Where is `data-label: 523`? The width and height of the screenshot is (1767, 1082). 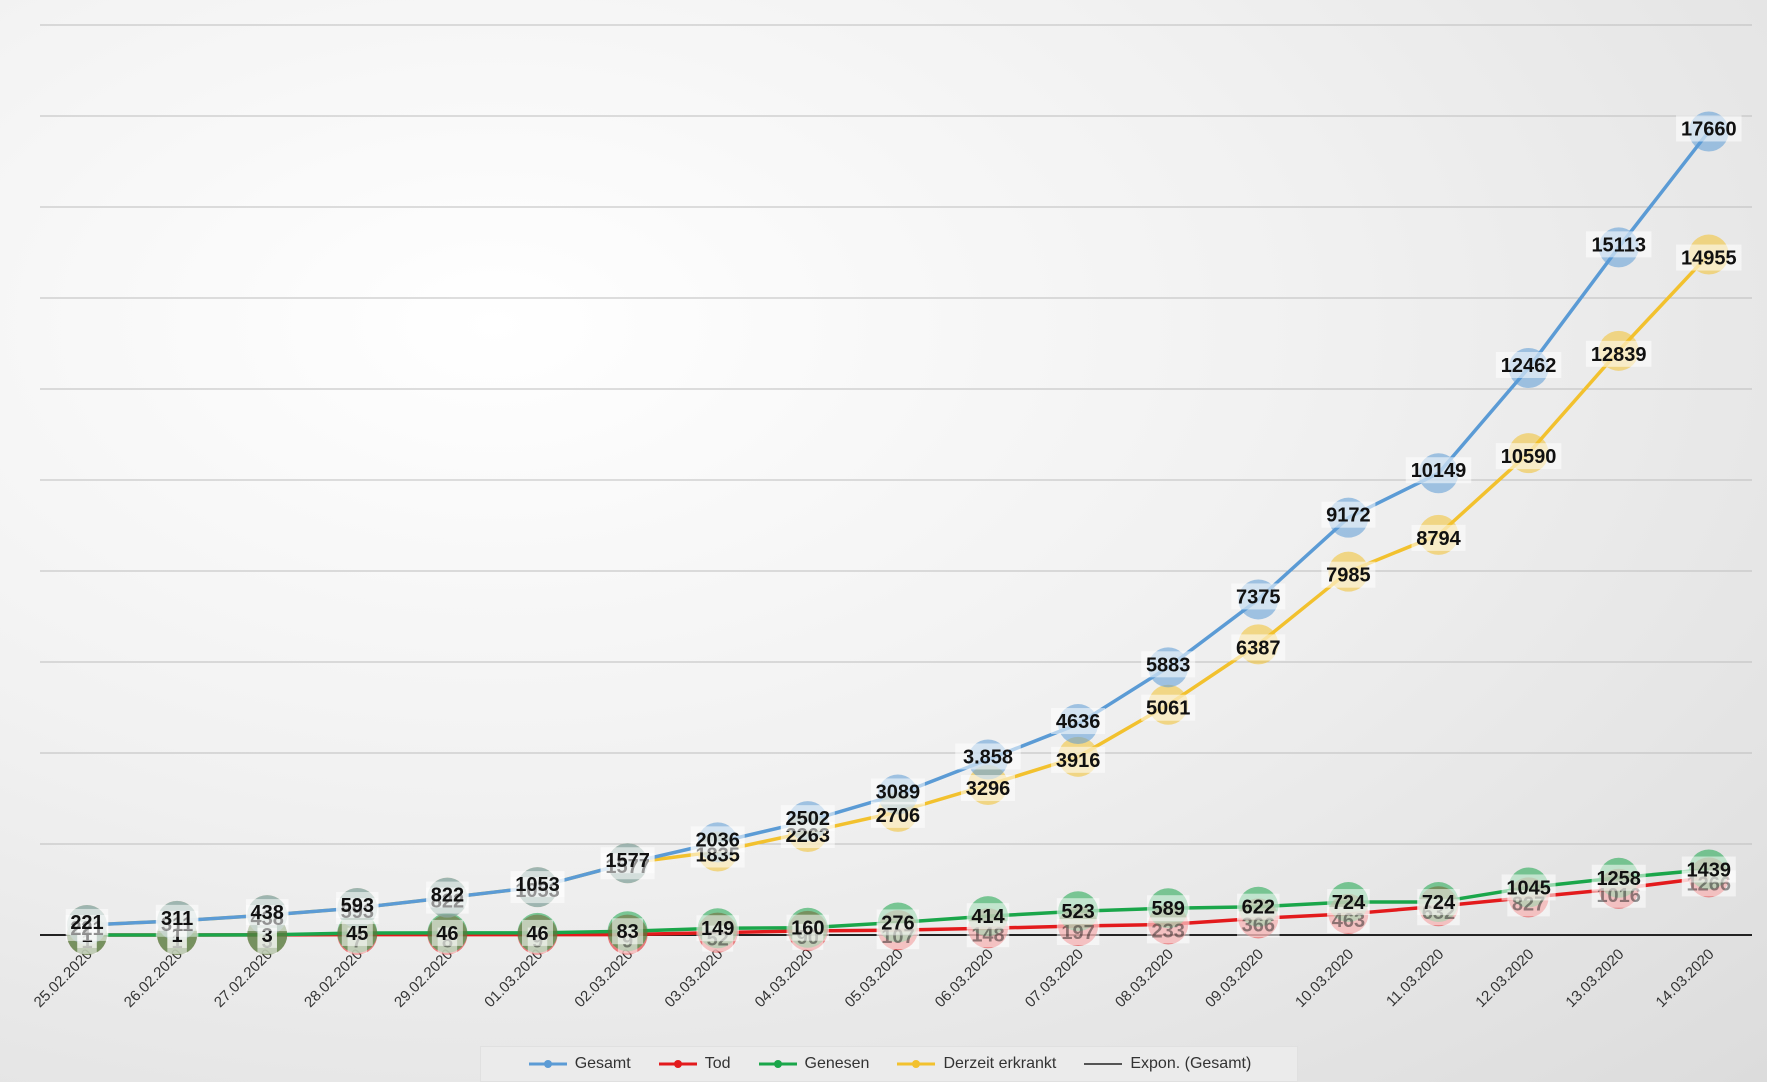
data-label: 523 is located at coordinates (1077, 912).